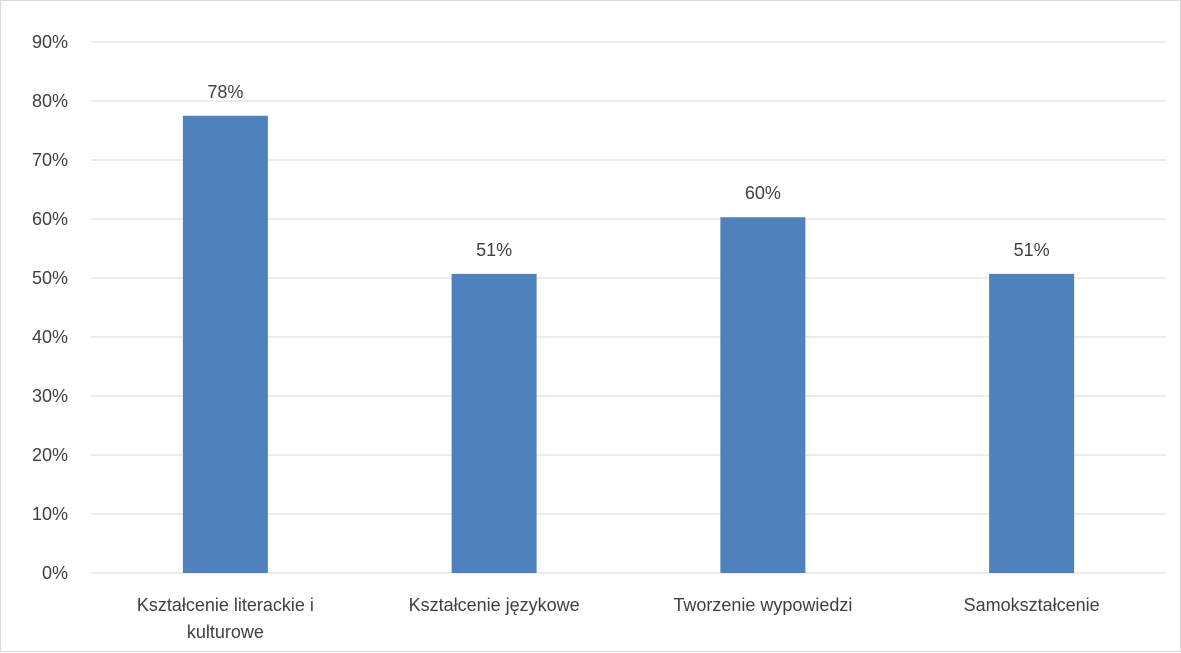 The width and height of the screenshot is (1181, 653). Describe the element at coordinates (494, 605) in the screenshot. I see `category-label: Kształcenie językowe` at that location.